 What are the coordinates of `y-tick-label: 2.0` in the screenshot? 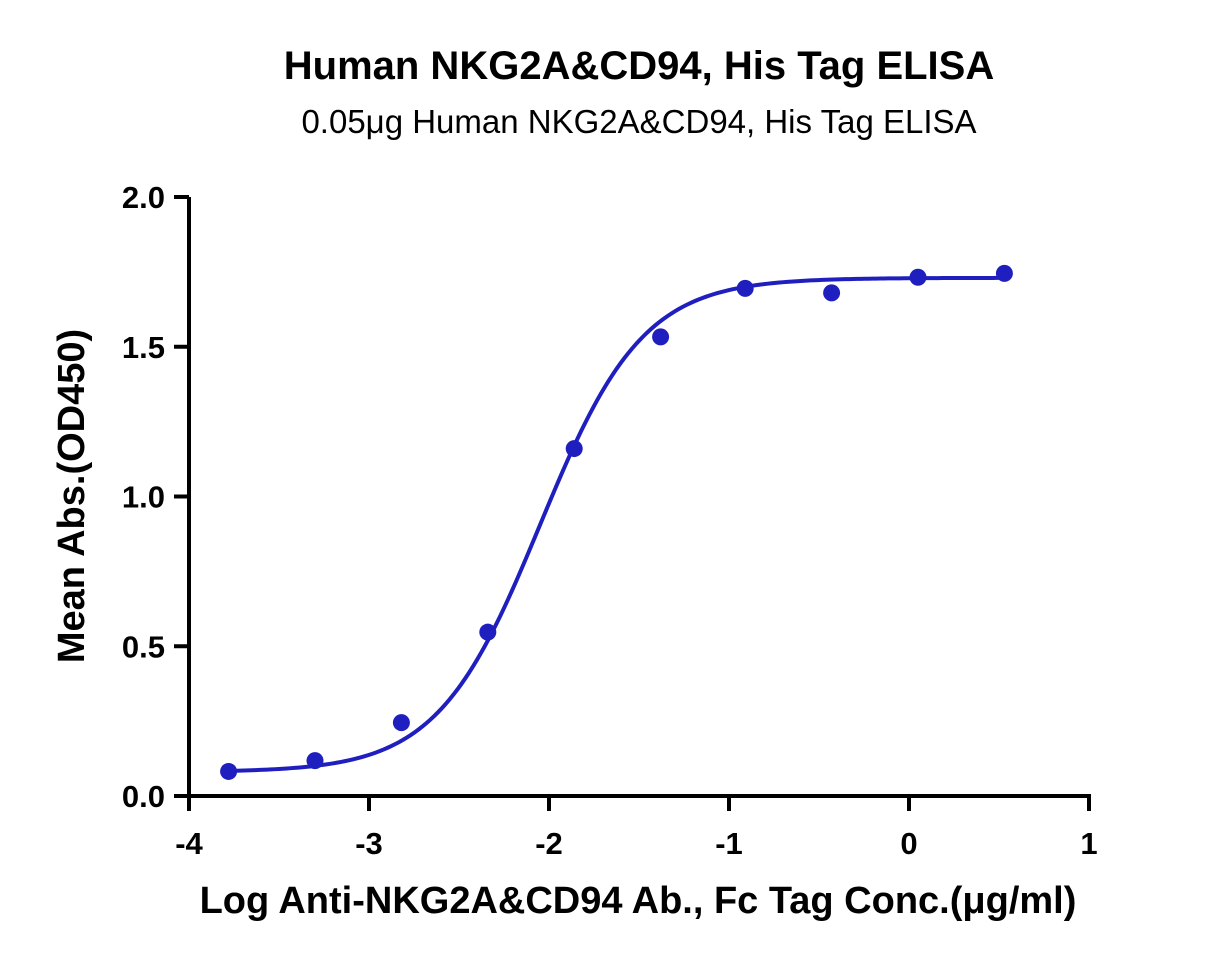 It's located at (143, 197).